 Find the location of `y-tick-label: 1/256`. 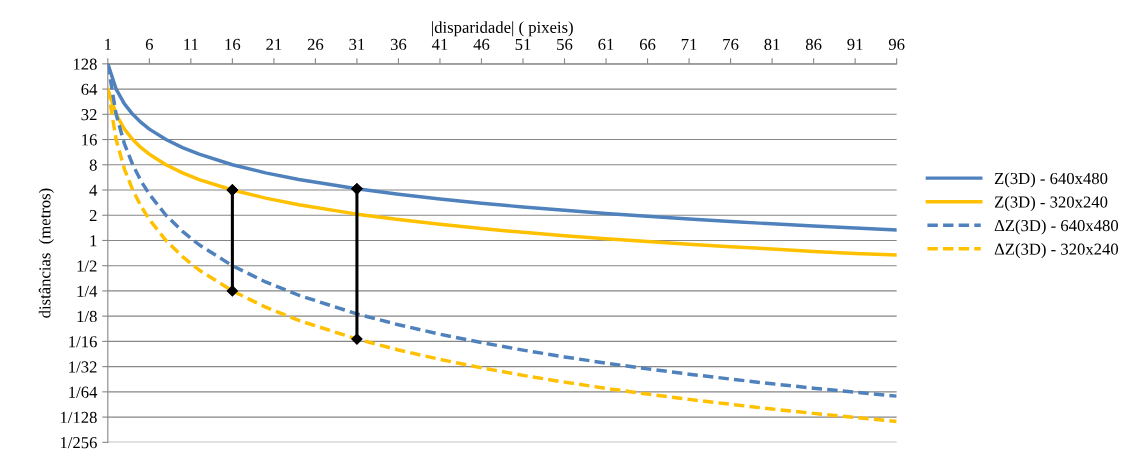

y-tick-label: 1/256 is located at coordinates (78, 443).